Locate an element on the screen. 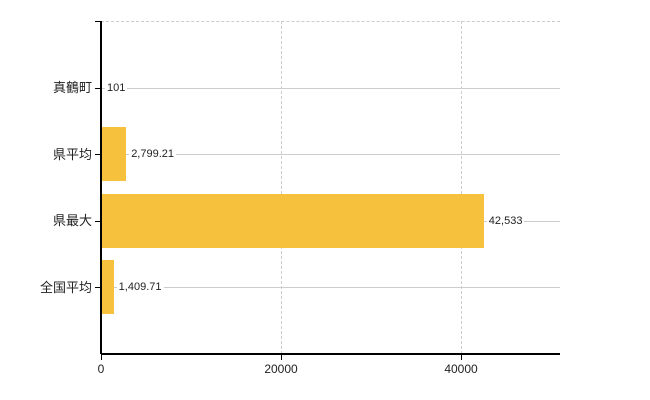 This screenshot has width=650, height=400. x-tick-label: 40000 is located at coordinates (461, 369).